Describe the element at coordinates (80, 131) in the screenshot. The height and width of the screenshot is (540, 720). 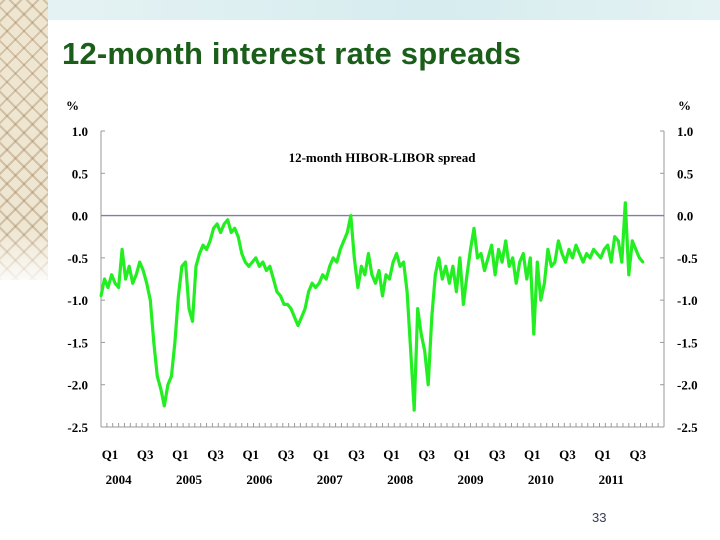
I see `y-tick-label-left: 1.0` at that location.